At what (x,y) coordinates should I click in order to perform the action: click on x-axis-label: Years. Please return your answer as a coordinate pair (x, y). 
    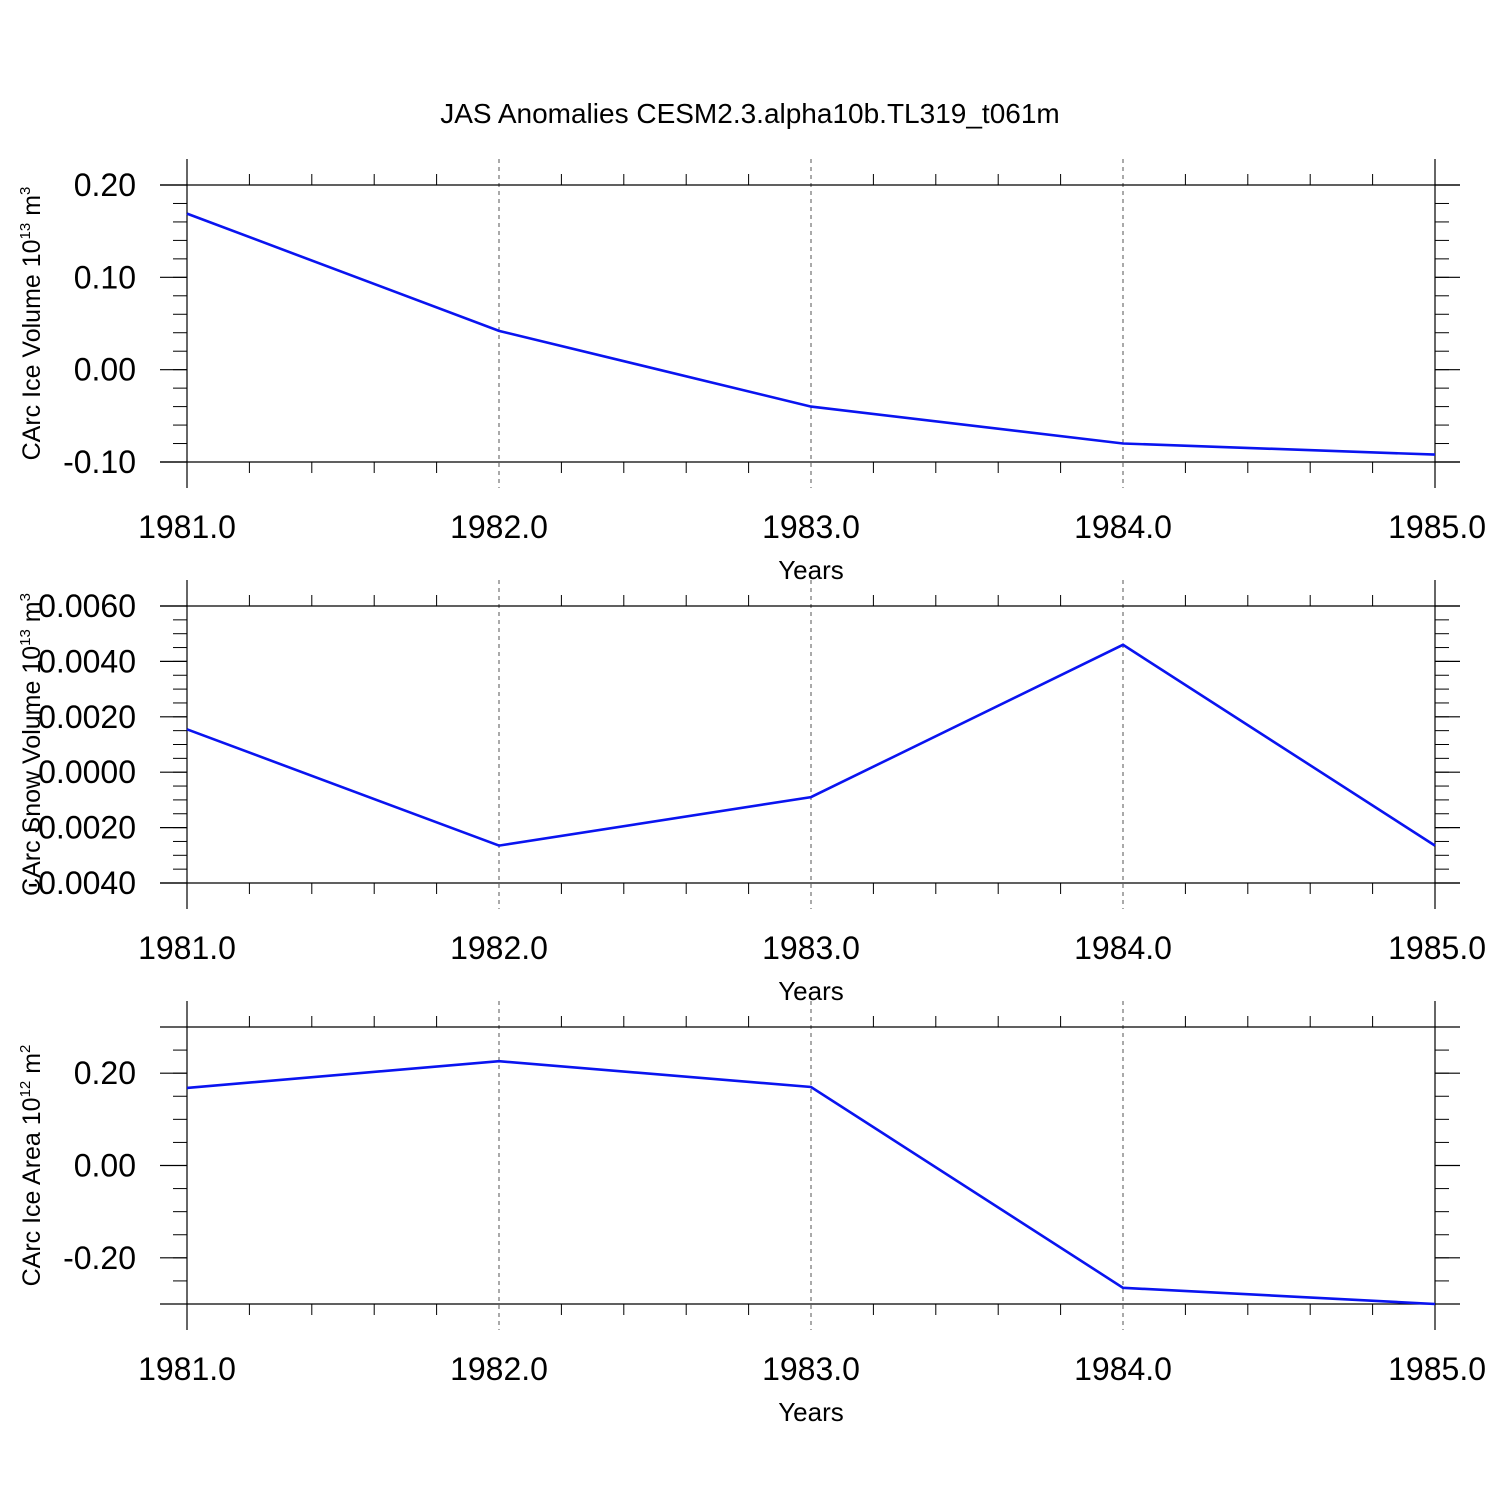
    Looking at the image, I should click on (811, 1412).